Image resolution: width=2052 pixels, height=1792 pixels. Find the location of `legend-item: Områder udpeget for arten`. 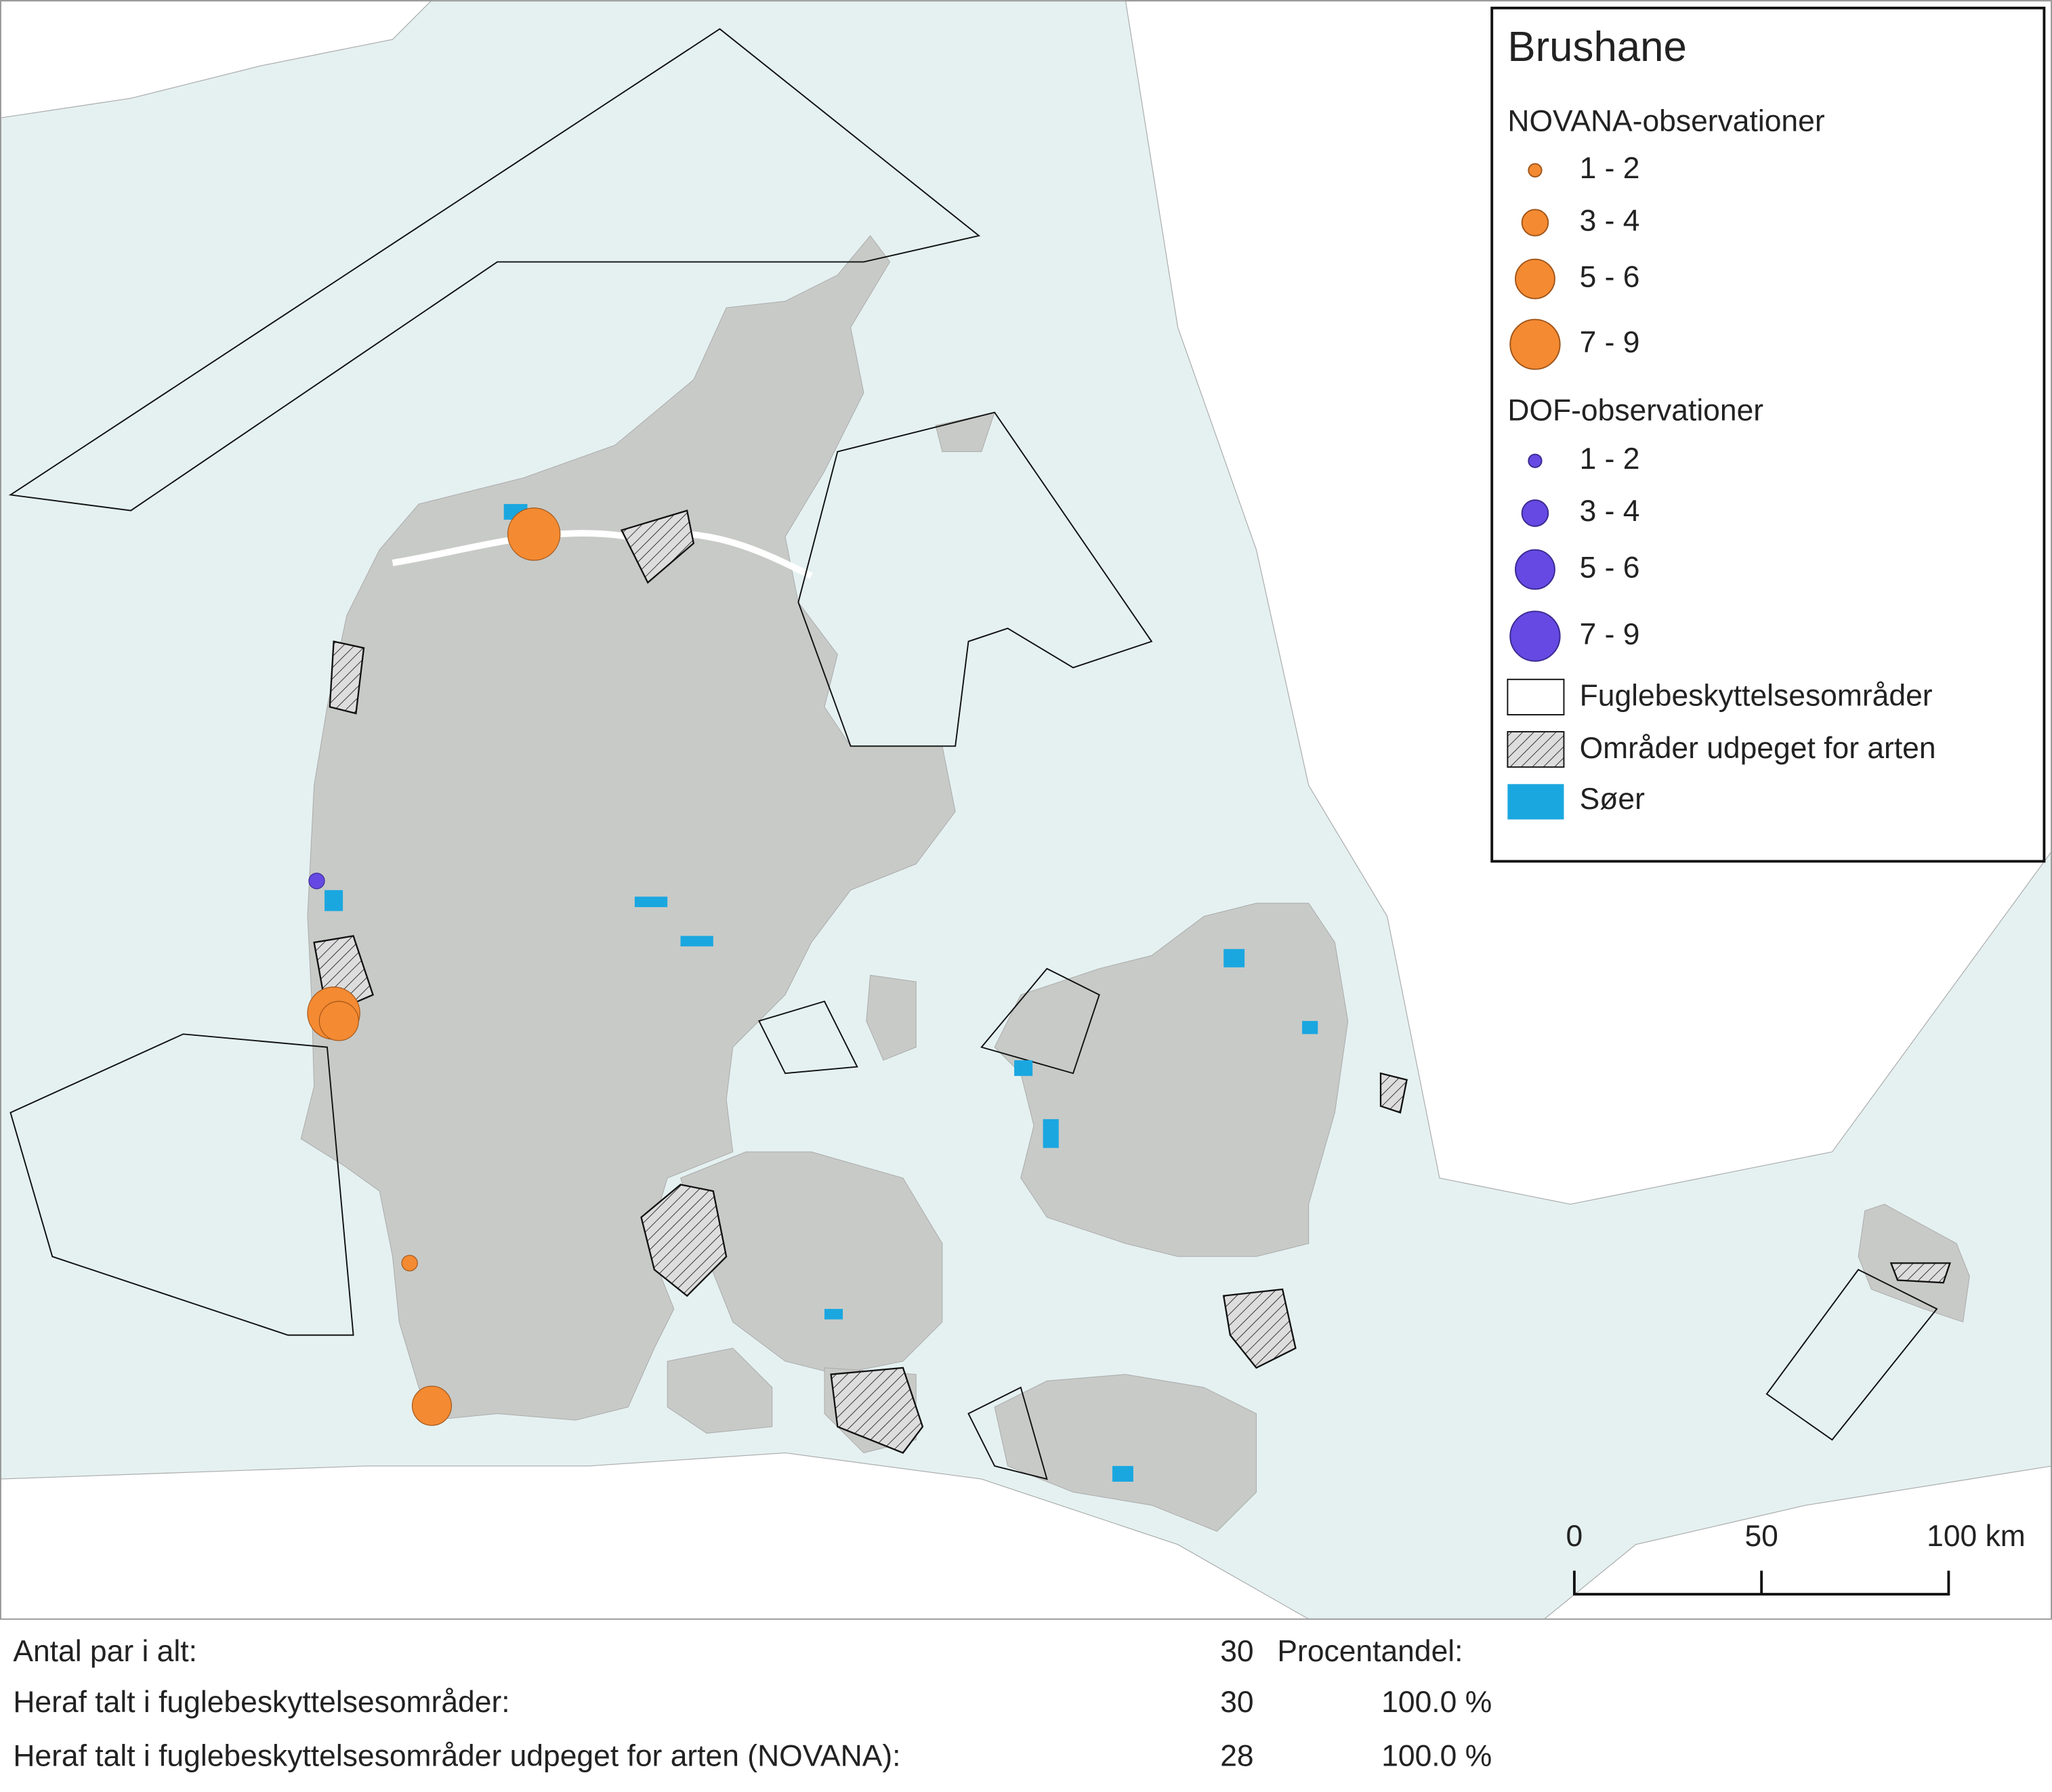

legend-item: Områder udpeget for arten is located at coordinates (1758, 748).